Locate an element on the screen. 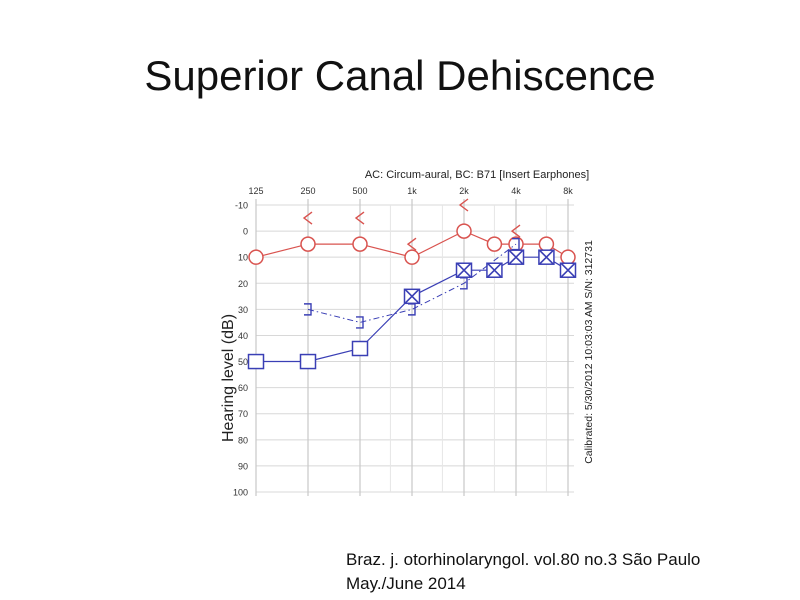 The width and height of the screenshot is (800, 600). x-tick-label: 125 is located at coordinates (255, 191).